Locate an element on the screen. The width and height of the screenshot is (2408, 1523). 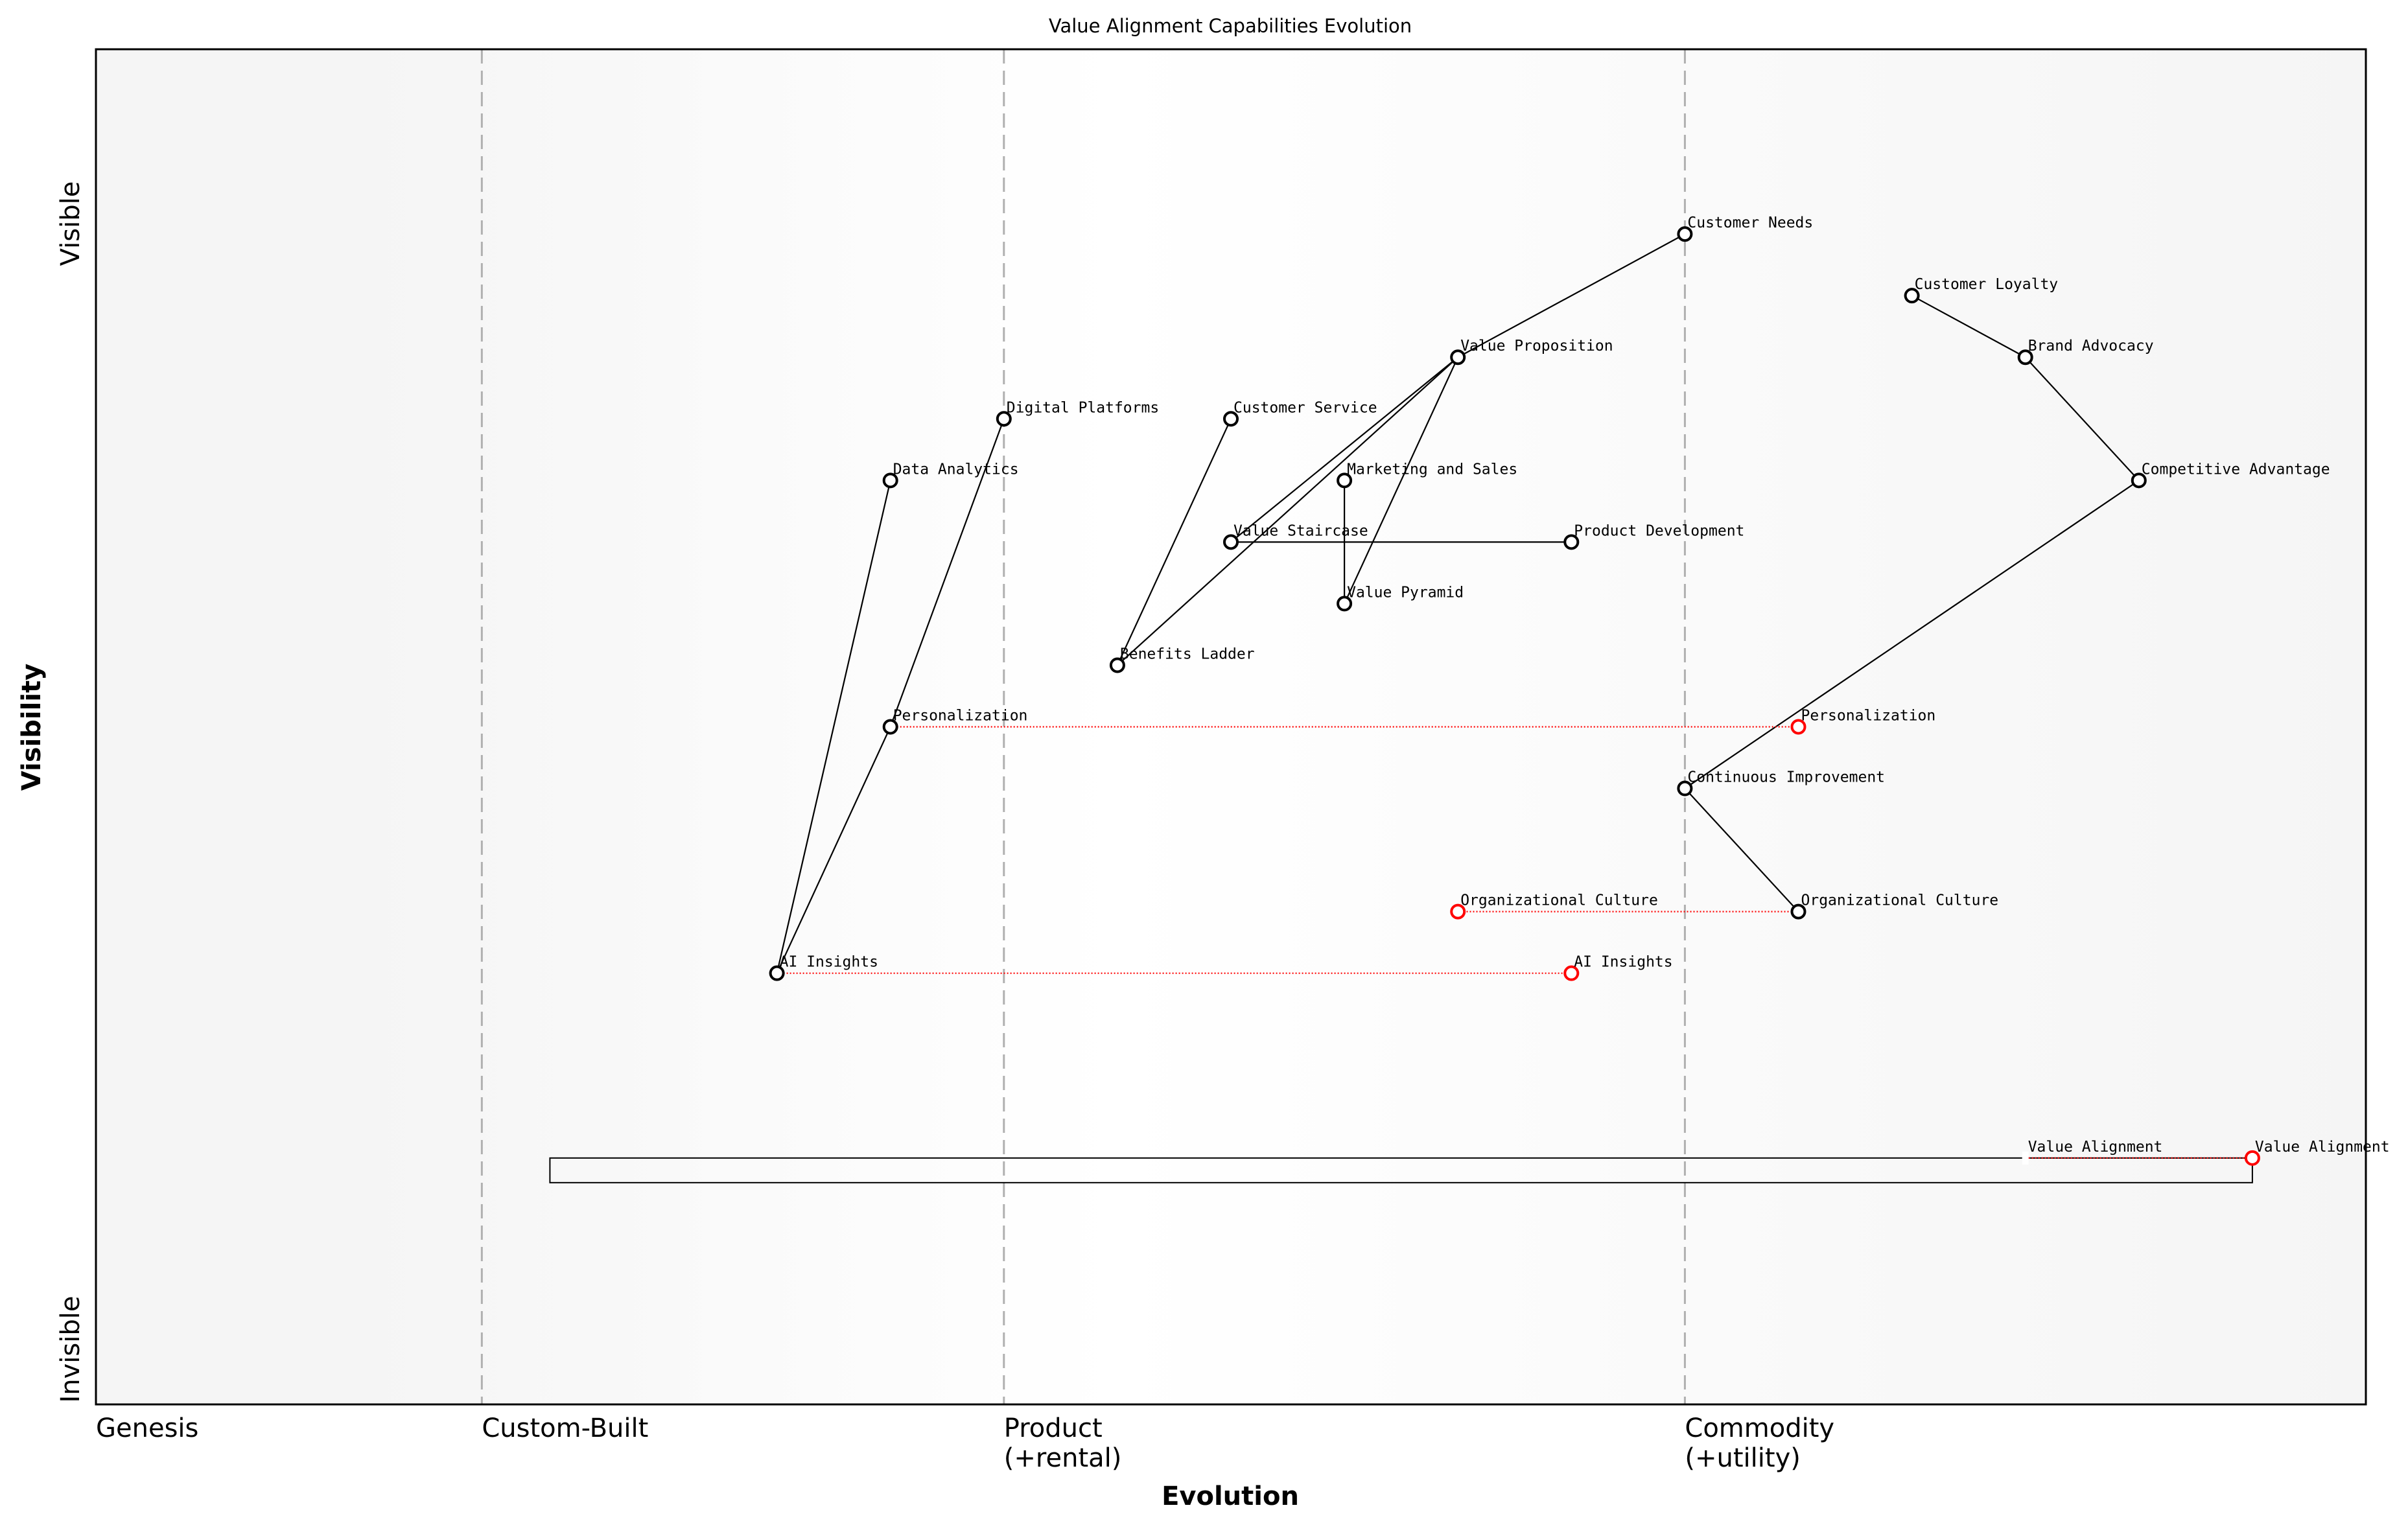
component-label: Personalization is located at coordinates (961, 716).